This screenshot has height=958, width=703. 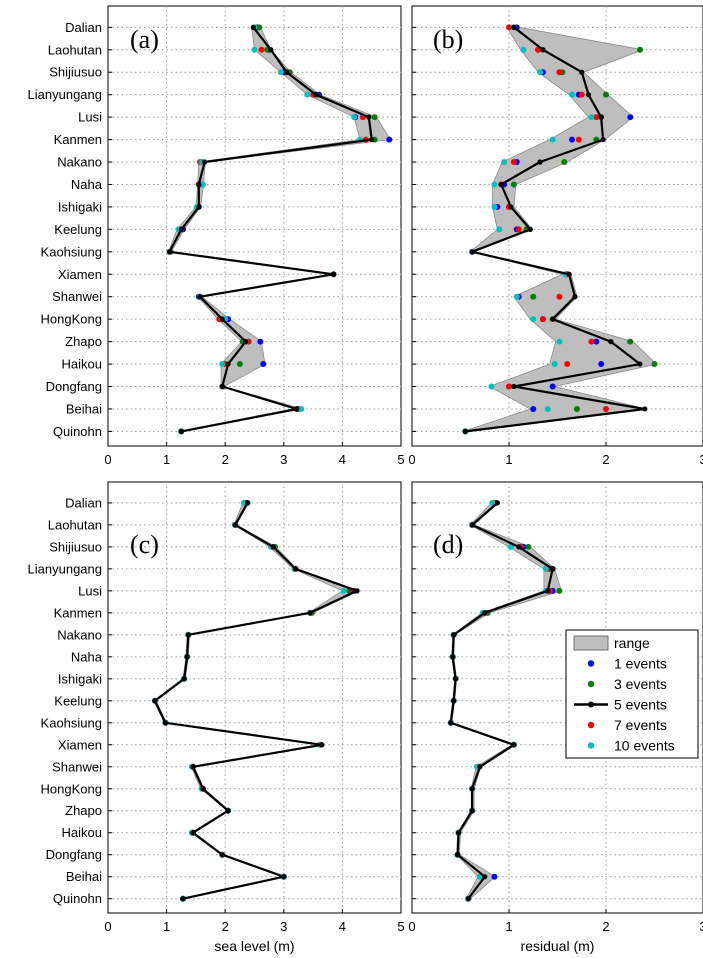 What do you see at coordinates (640, 705) in the screenshot?
I see `legend-label: 5 events` at bounding box center [640, 705].